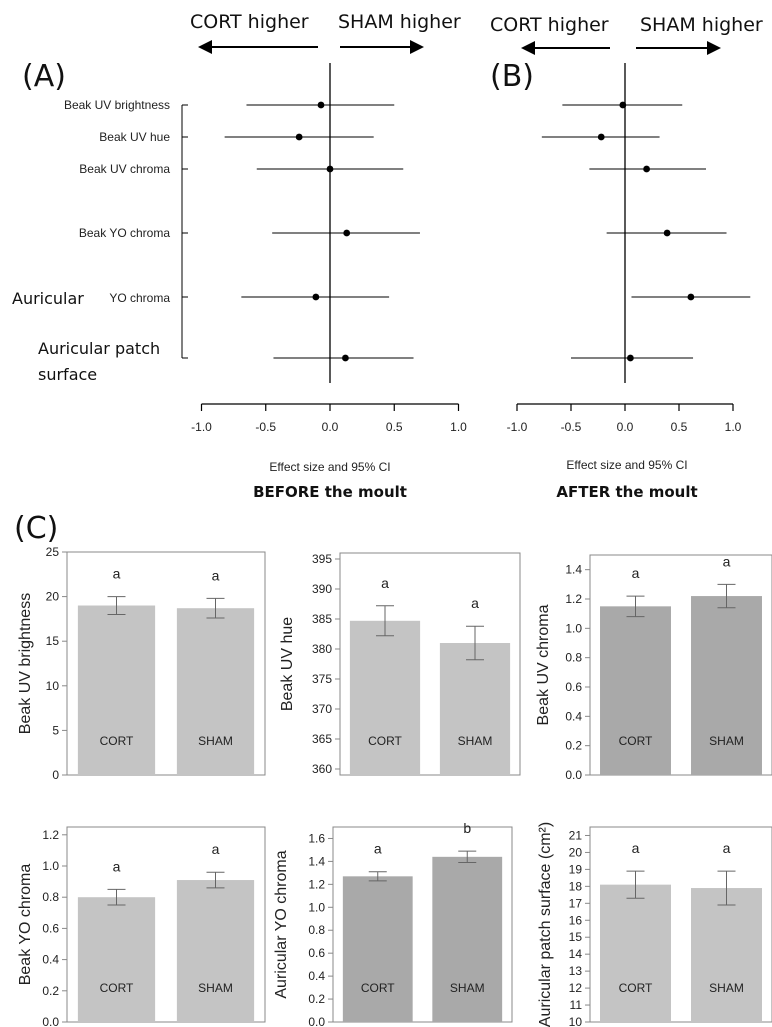 The height and width of the screenshot is (1027, 772). Describe the element at coordinates (281, 924) in the screenshot. I see `c5-y-axis-label: Auricular YO chroma` at that location.